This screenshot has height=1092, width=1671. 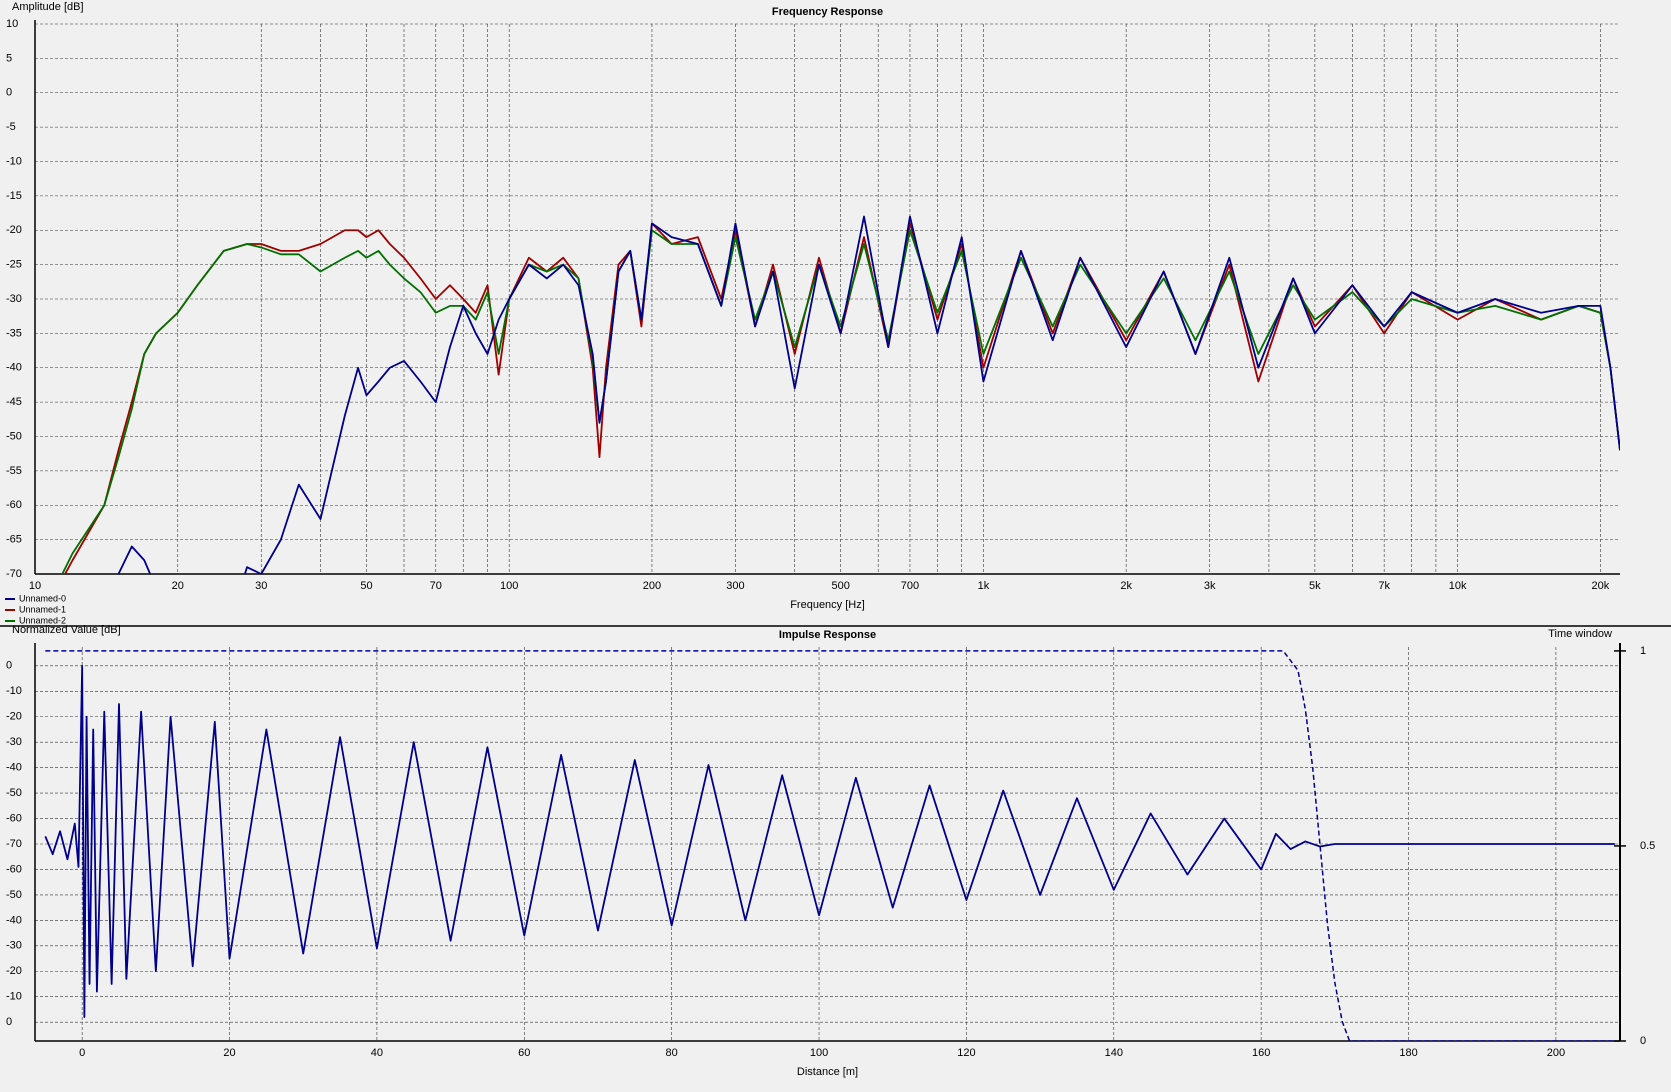 I want to click on legend-label: Unnamed-2, so click(x=42, y=620).